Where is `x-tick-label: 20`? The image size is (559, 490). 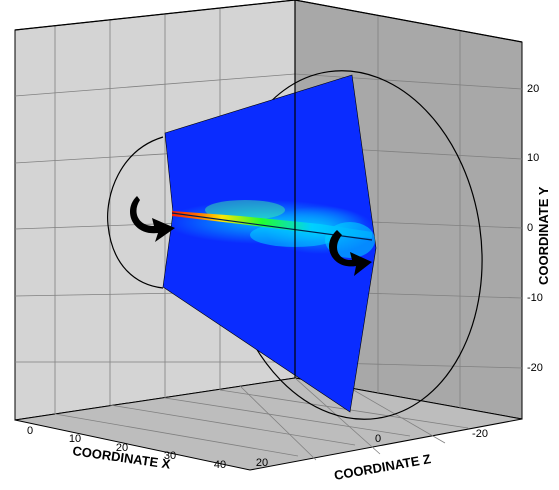 x-tick-label: 20 is located at coordinates (122, 448).